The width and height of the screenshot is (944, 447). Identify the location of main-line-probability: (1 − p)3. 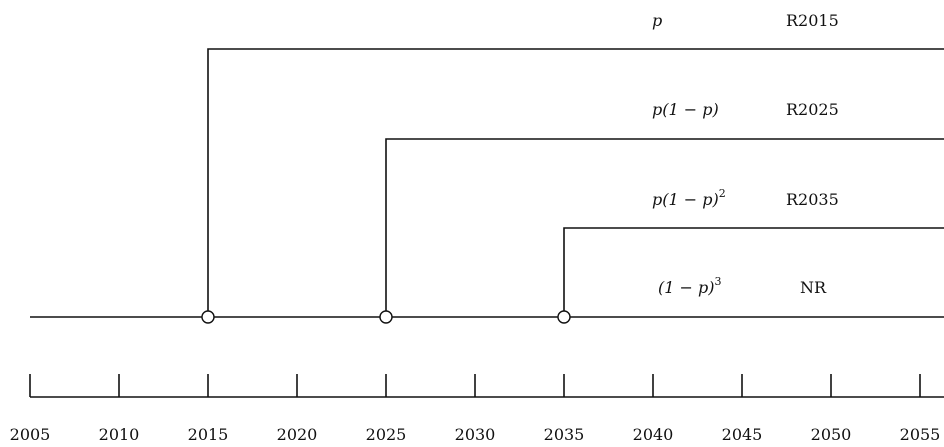
(689, 286).